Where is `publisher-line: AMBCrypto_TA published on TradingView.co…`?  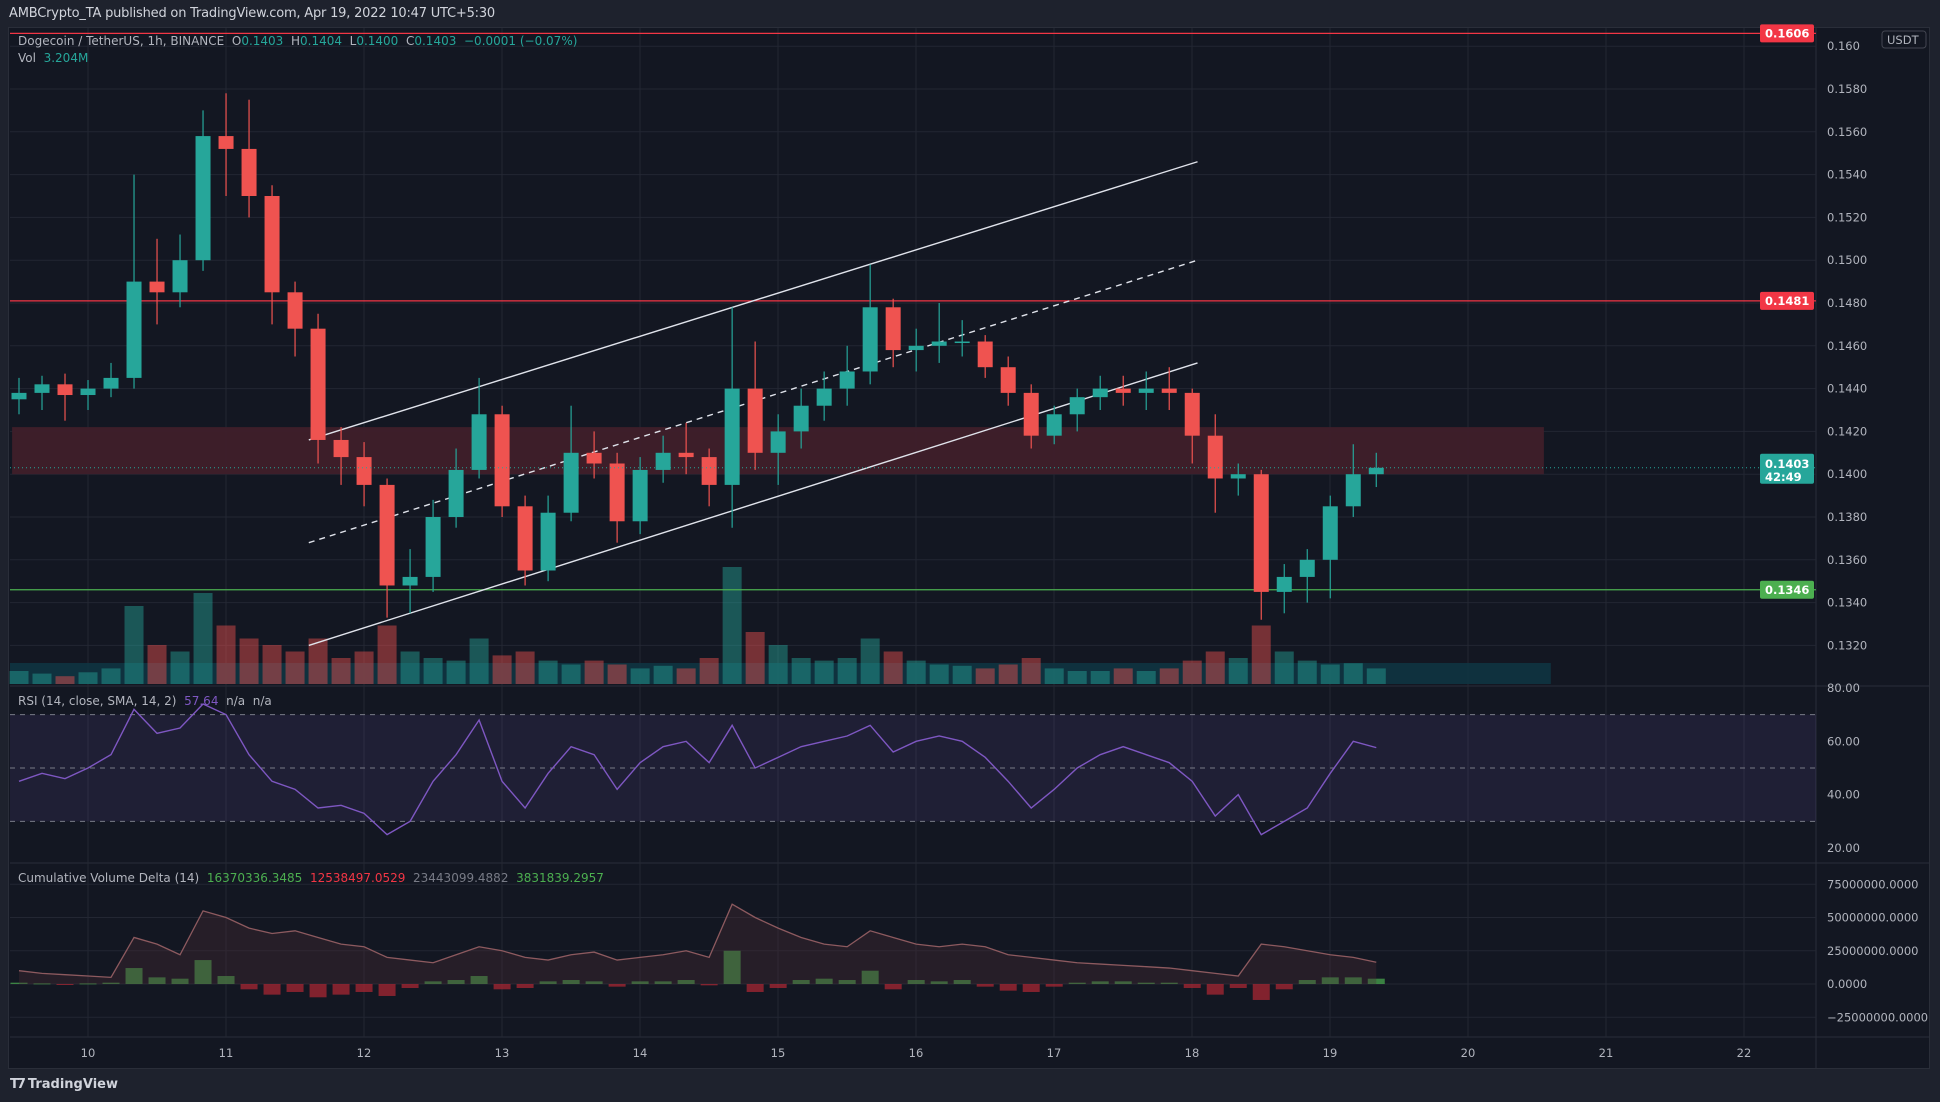
publisher-line: AMBCrypto_TA published on TradingView.co… is located at coordinates (252, 13).